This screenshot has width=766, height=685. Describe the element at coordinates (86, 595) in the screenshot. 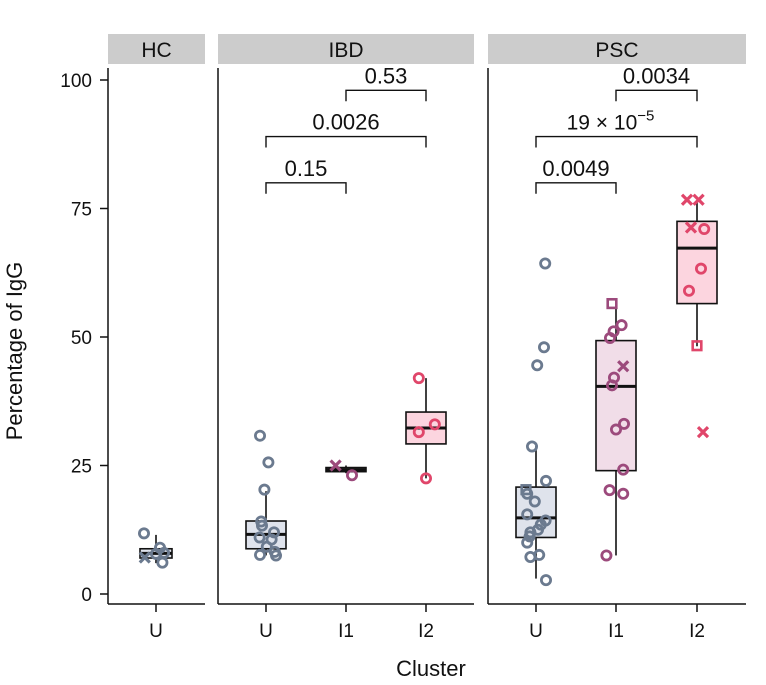

I see `y-tick-label: 0` at that location.